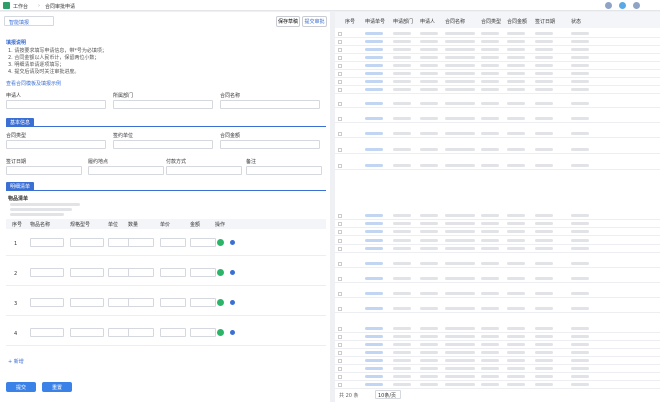 This screenshot has width=660, height=402. What do you see at coordinates (29, 21) in the screenshot?
I see `mode-select: 智能填报` at bounding box center [29, 21].